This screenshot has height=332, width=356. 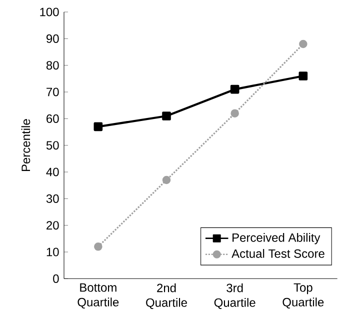 I want to click on y-tick-label: 40, so click(x=52, y=172).